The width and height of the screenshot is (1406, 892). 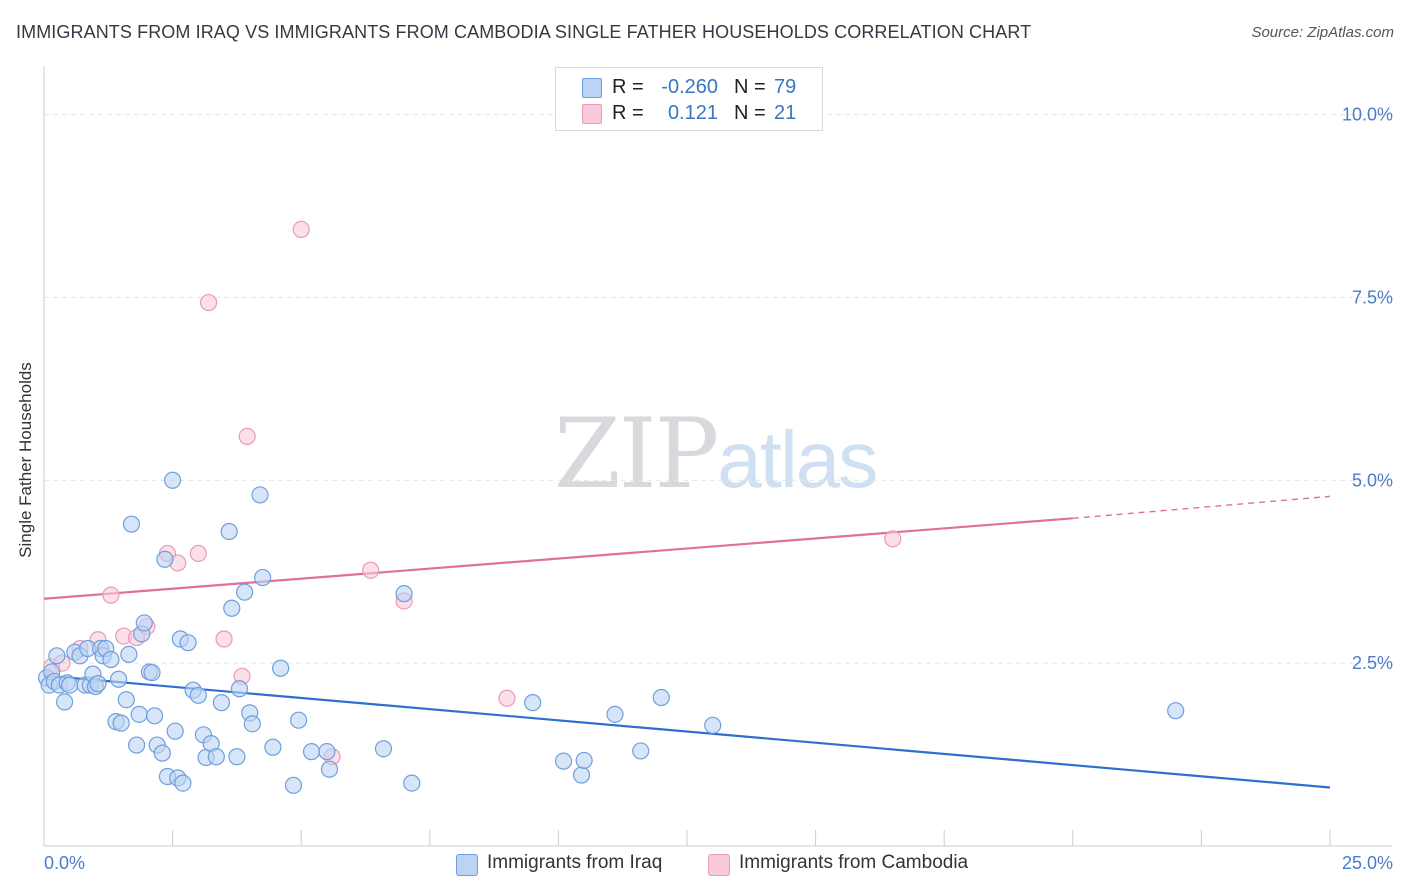 What do you see at coordinates (785, 113) in the screenshot?
I see `n-value-cambodia: 21` at bounding box center [785, 113].